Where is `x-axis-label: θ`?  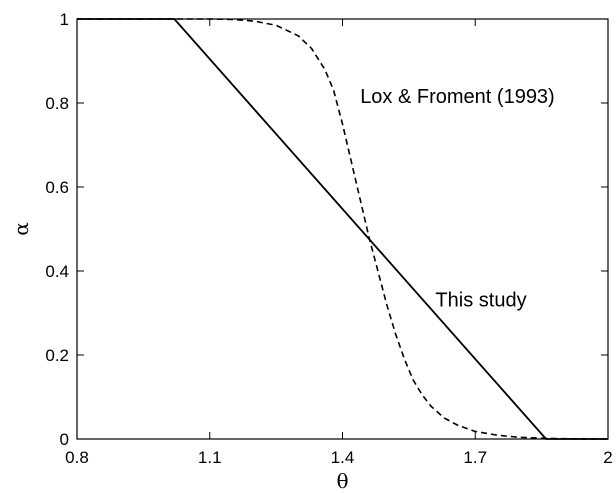
x-axis-label: θ is located at coordinates (342, 481).